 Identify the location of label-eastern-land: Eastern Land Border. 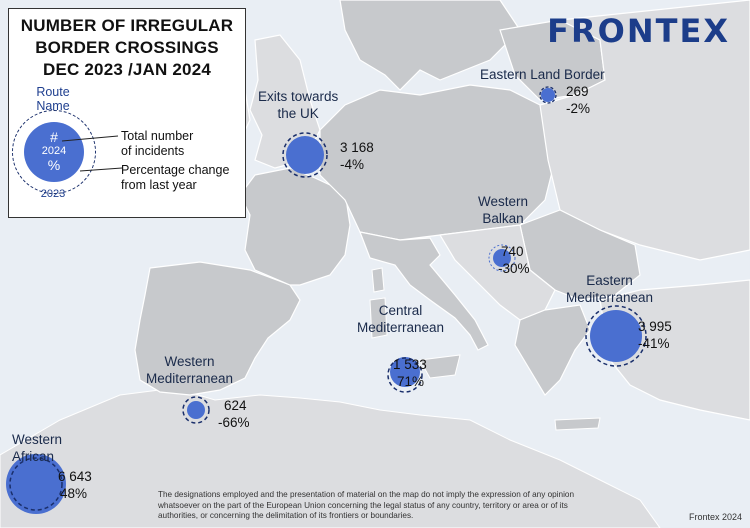
(542, 74).